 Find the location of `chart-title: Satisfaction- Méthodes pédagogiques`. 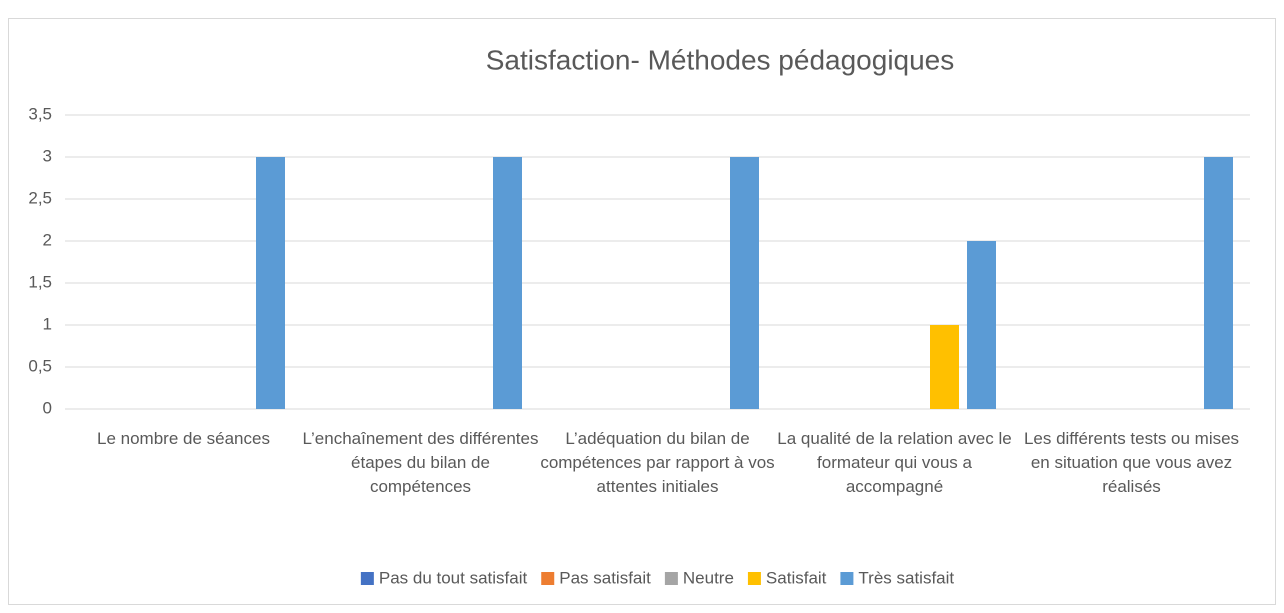

chart-title: Satisfaction- Méthodes pédagogiques is located at coordinates (720, 59).